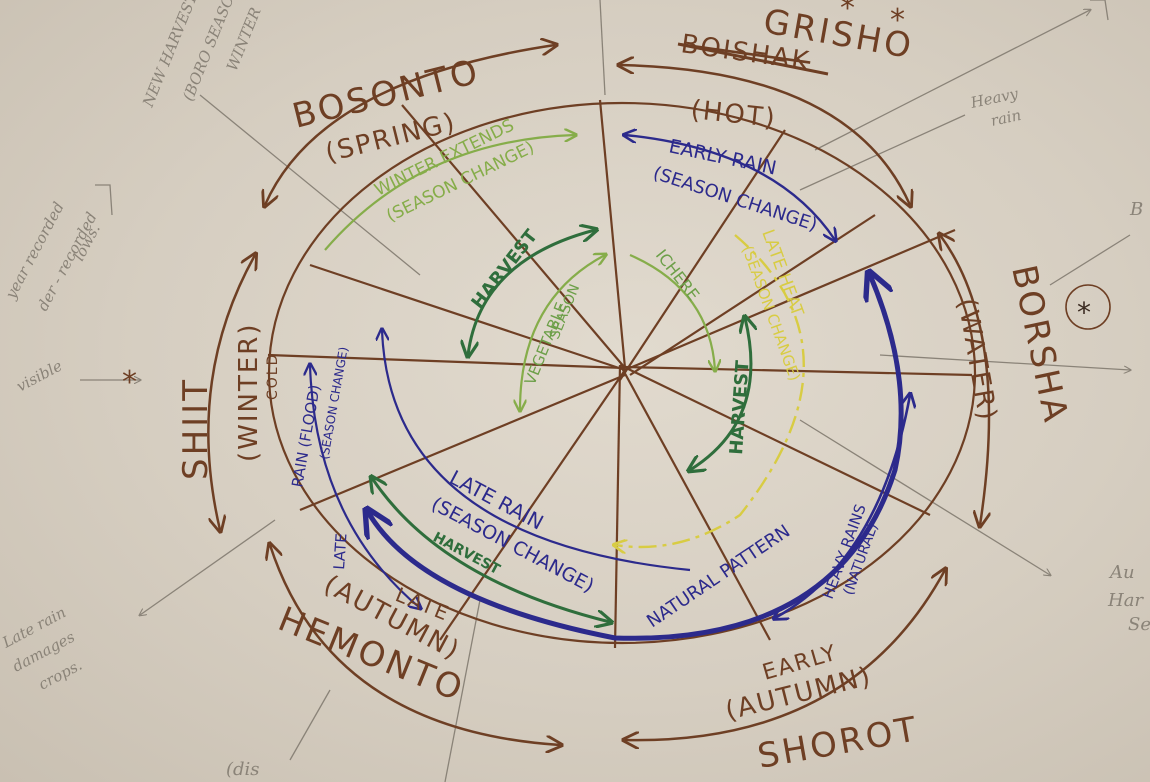 The height and width of the screenshot is (782, 1150). What do you see at coordinates (734, 199) in the screenshot?
I see `label-early-rain-sub: (SEASON CHANGE)` at bounding box center [734, 199].